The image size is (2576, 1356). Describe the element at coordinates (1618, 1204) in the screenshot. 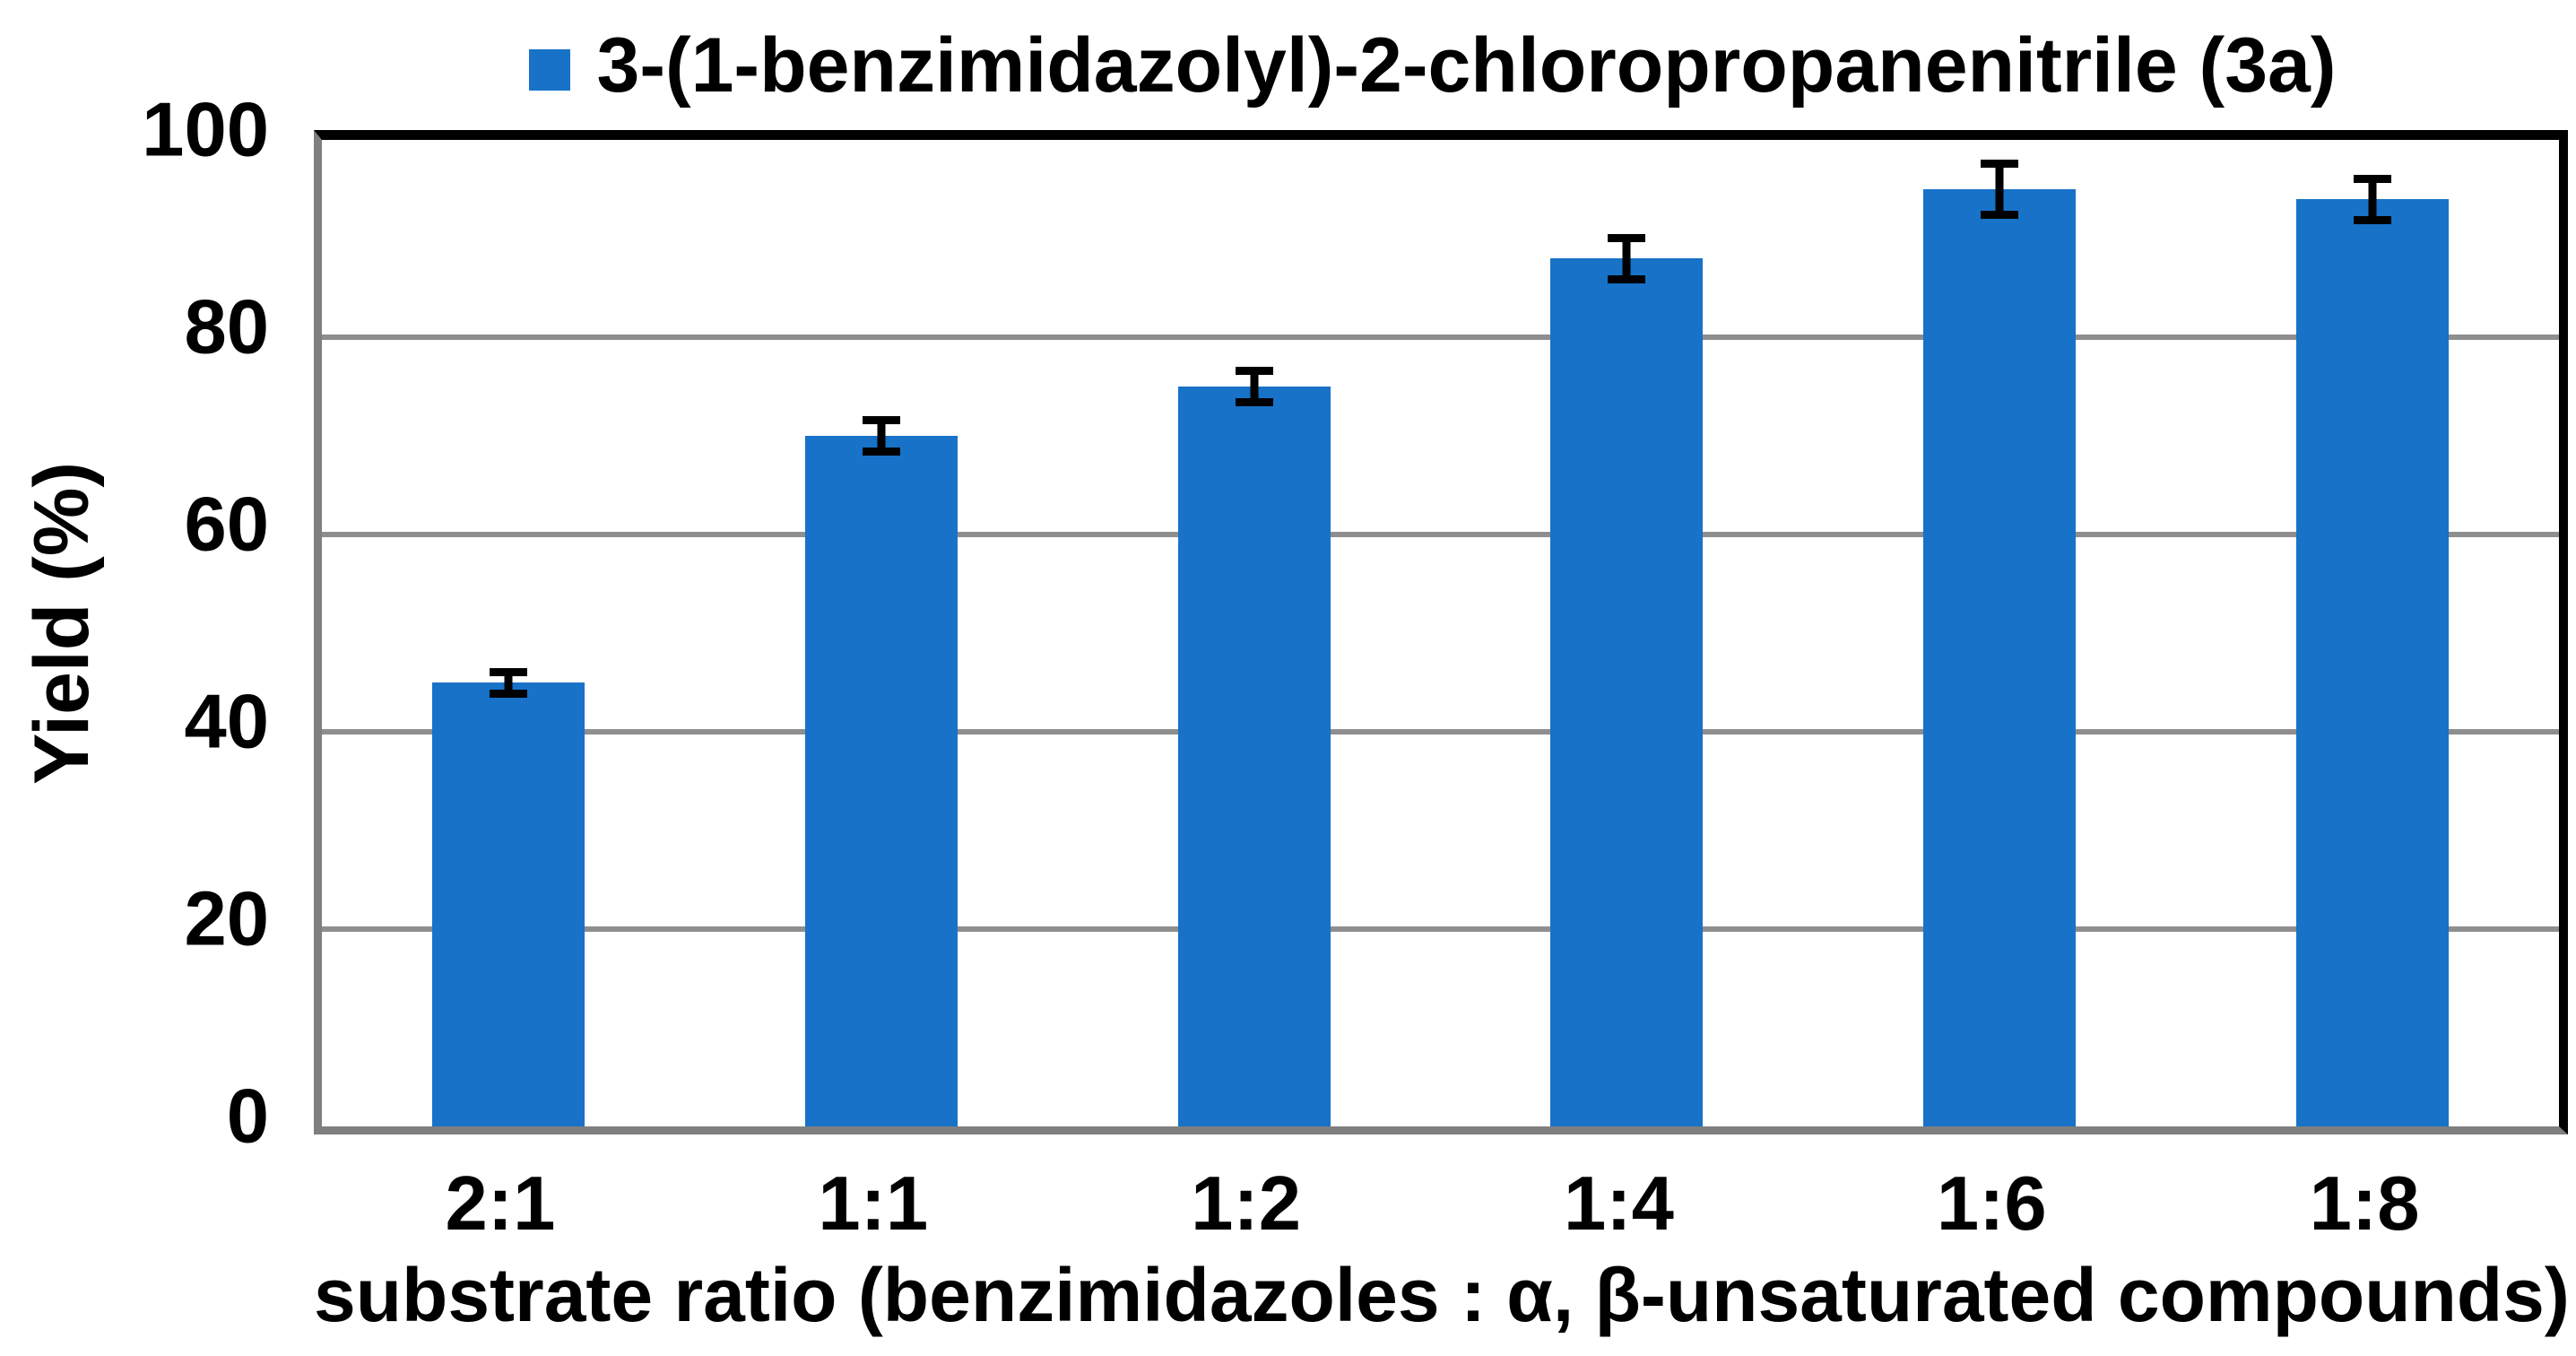

I see `x-tick-label-1:4: 1:4` at that location.